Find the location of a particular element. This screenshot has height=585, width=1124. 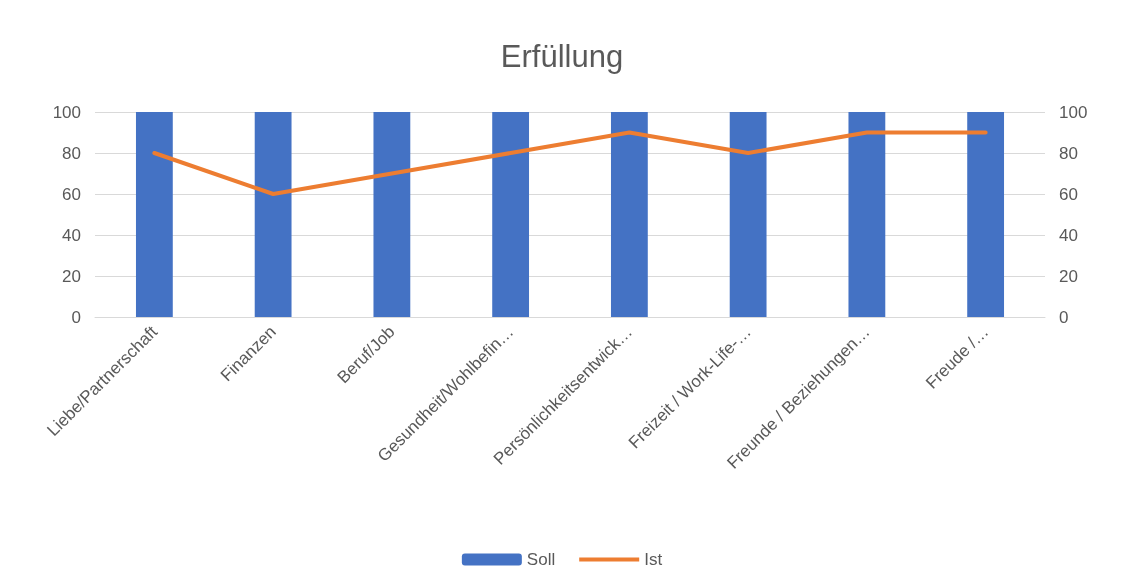

y2-tick-label: 40 is located at coordinates (1068, 235).